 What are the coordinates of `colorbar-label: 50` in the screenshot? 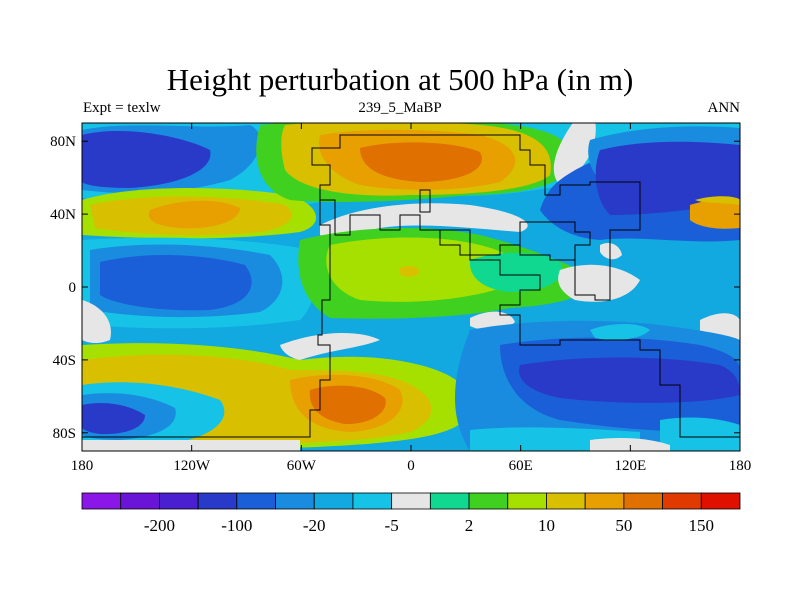 It's located at (623, 525).